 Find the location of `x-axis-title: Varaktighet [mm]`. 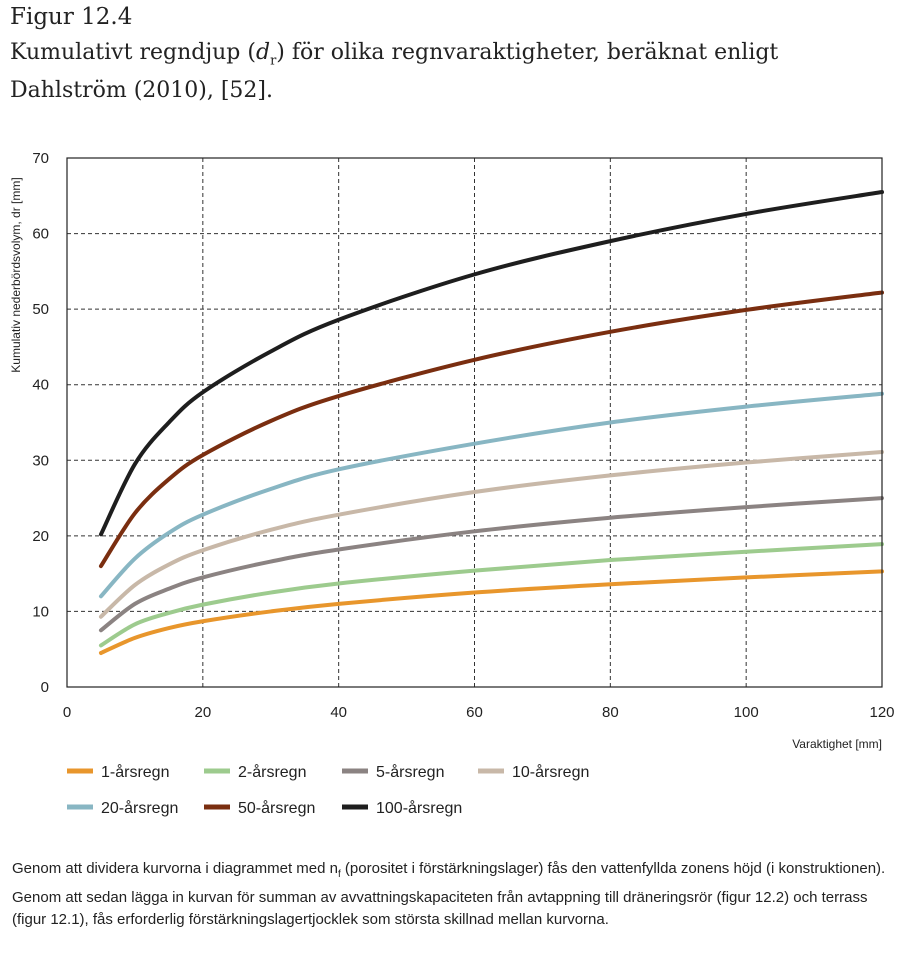

x-axis-title: Varaktighet [mm] is located at coordinates (837, 744).